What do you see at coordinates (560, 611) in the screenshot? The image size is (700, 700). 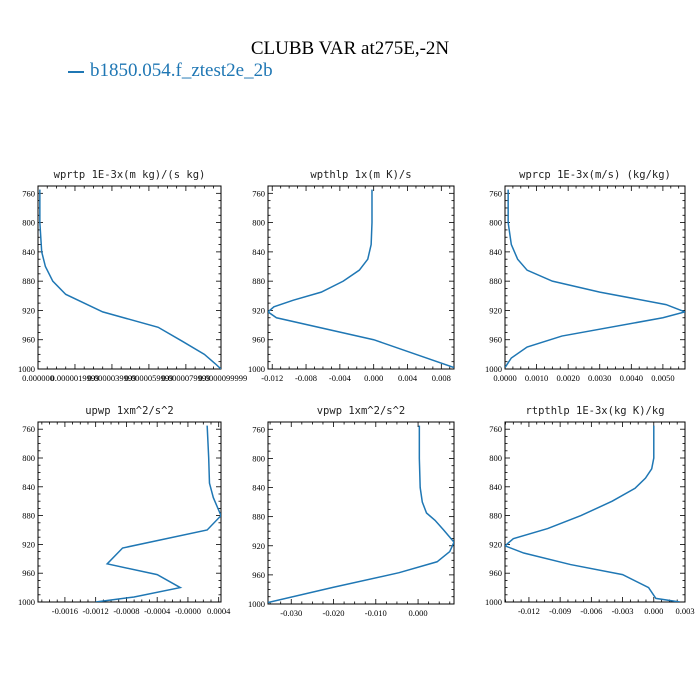 I see `x-tick-label: -0.009` at bounding box center [560, 611].